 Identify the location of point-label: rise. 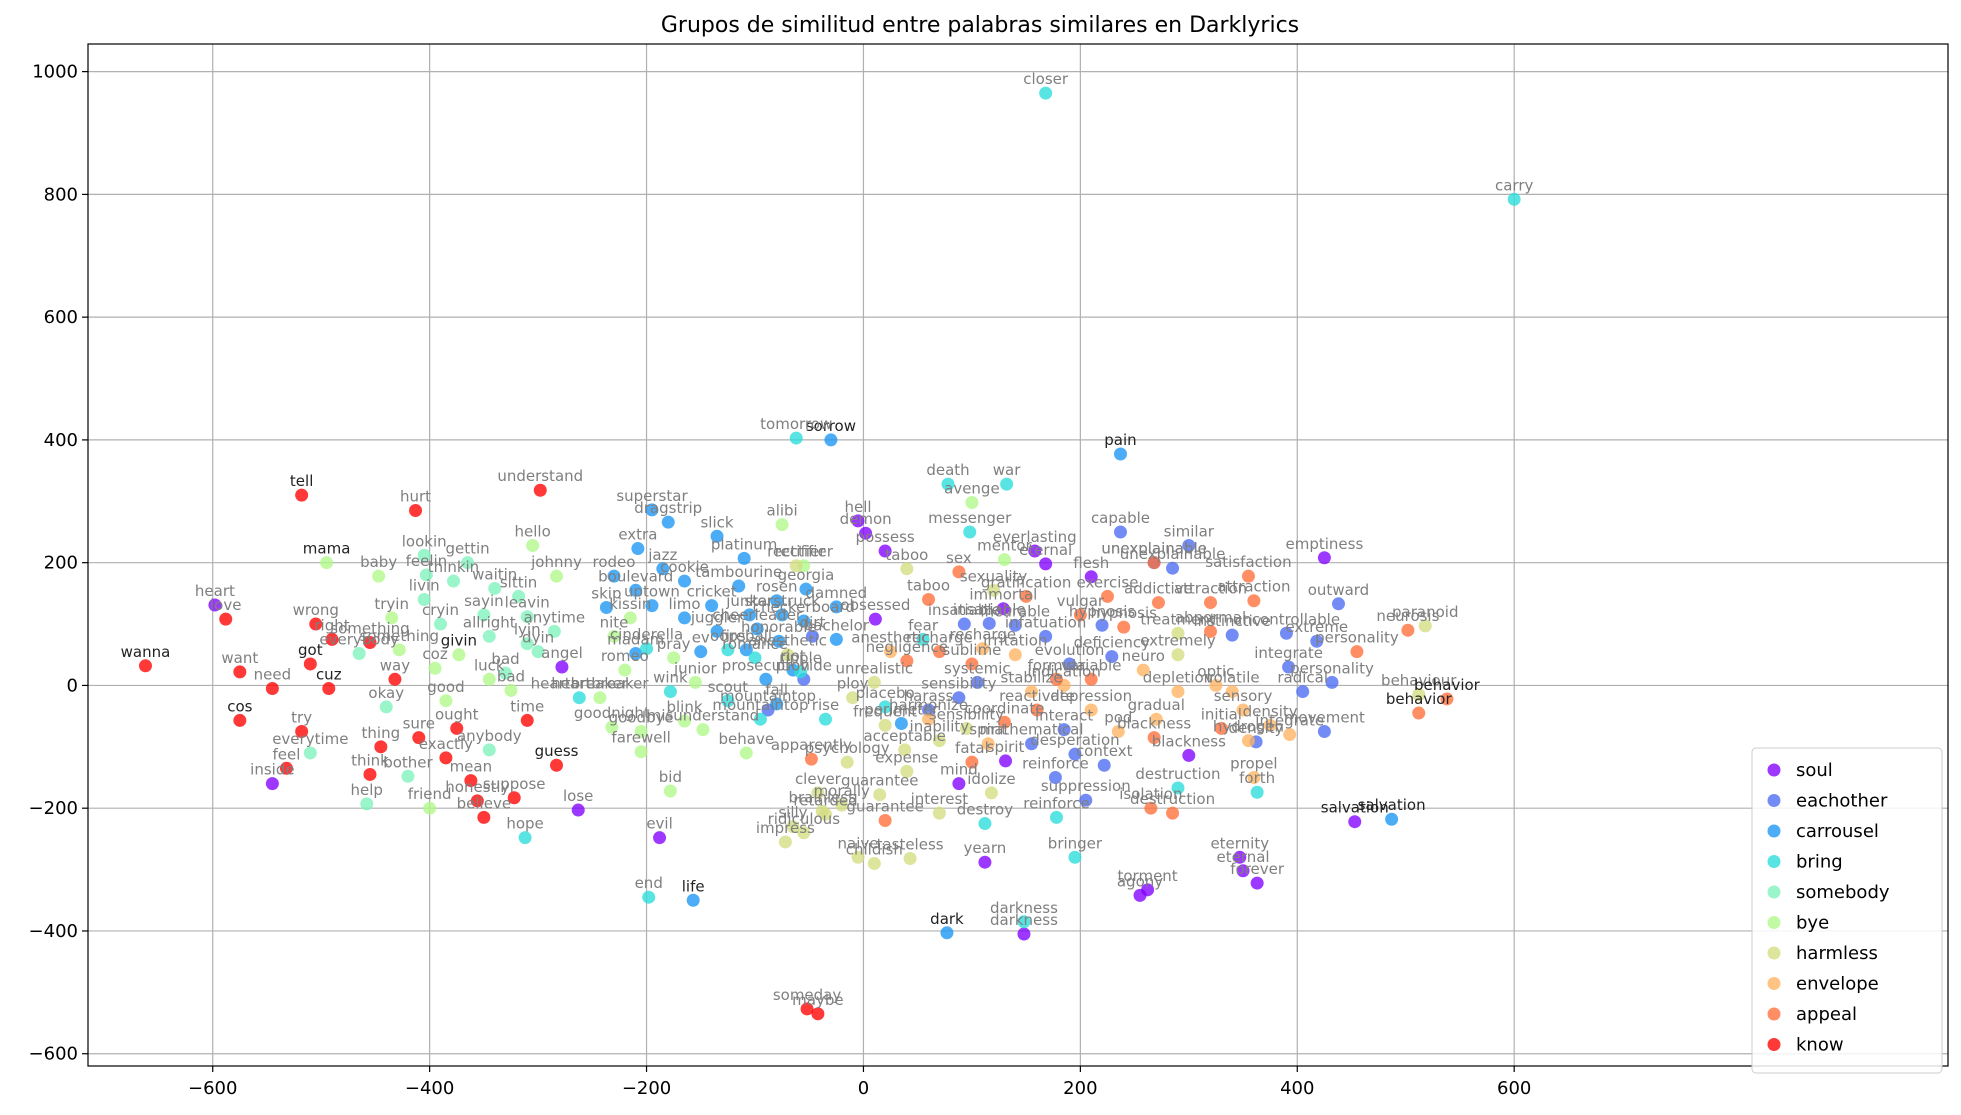
(825, 705).